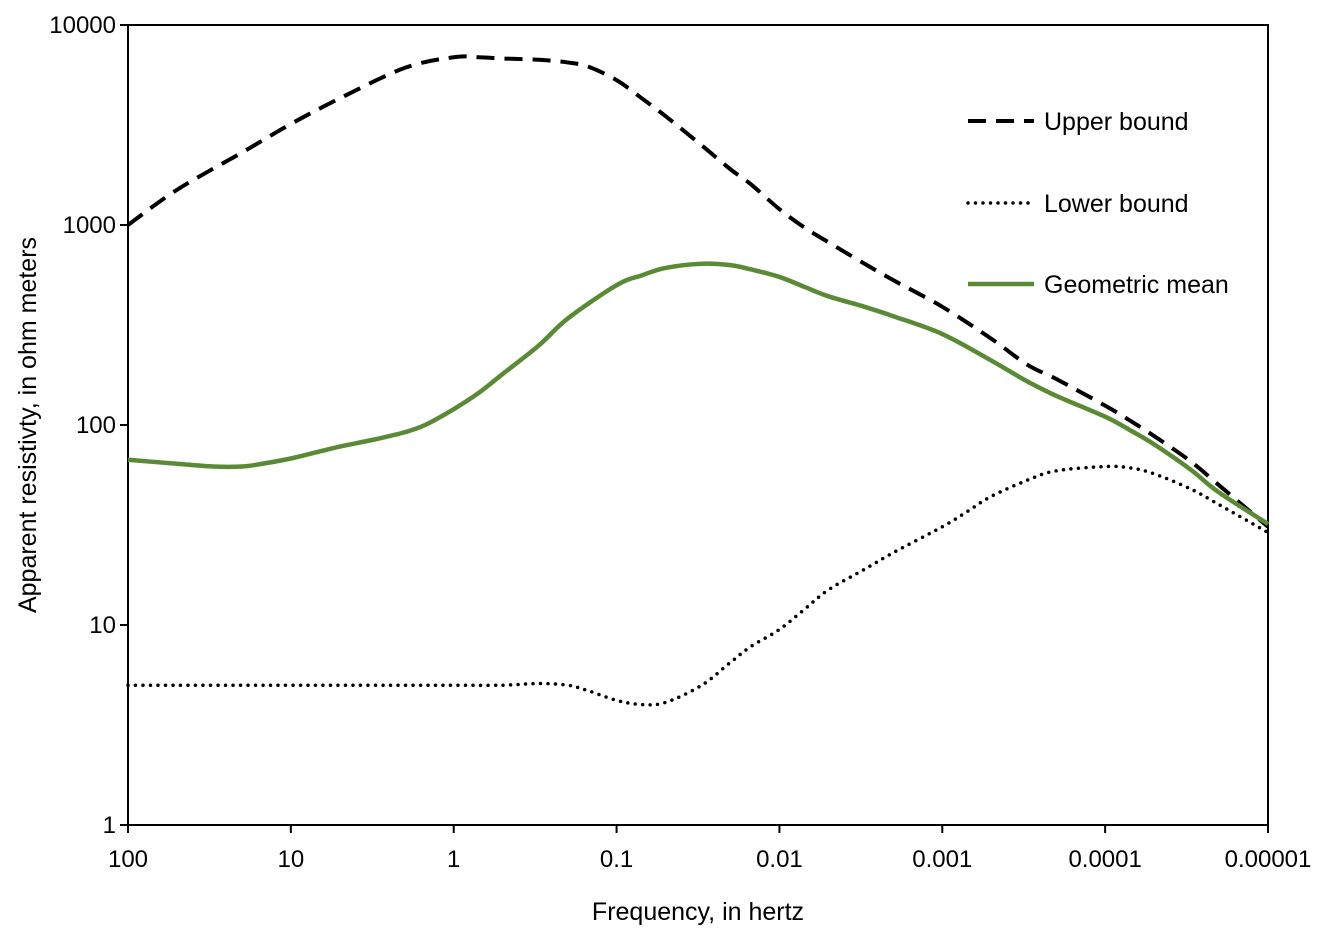  Describe the element at coordinates (709, 849) in the screenshot. I see `x-axis-ticks: 100 10 1 0.1 0.01 0.001 0.0001 0.00001` at that location.